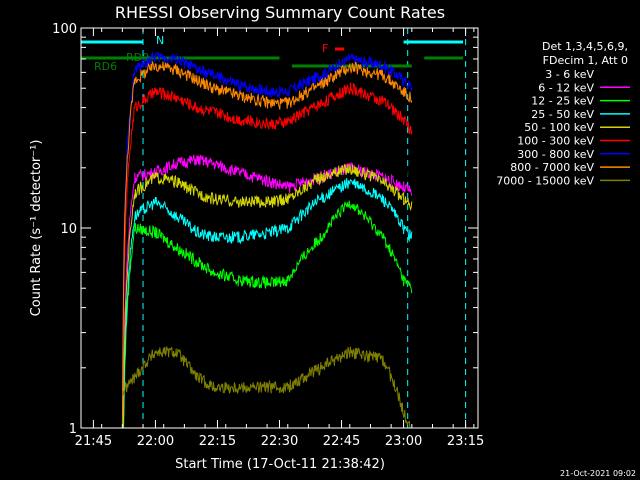 This screenshot has height=480, width=640. Describe the element at coordinates (155, 441) in the screenshot. I see `x-tick-label: 22:00` at that location.